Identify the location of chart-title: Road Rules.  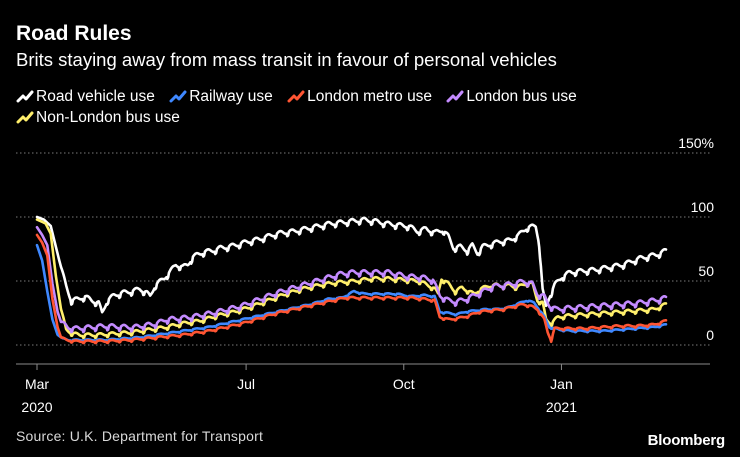
(74, 33).